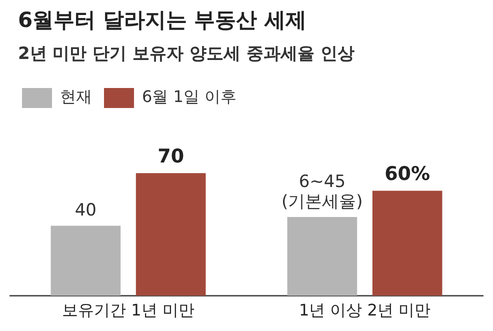  I want to click on legend-label: 현재, so click(76, 96).